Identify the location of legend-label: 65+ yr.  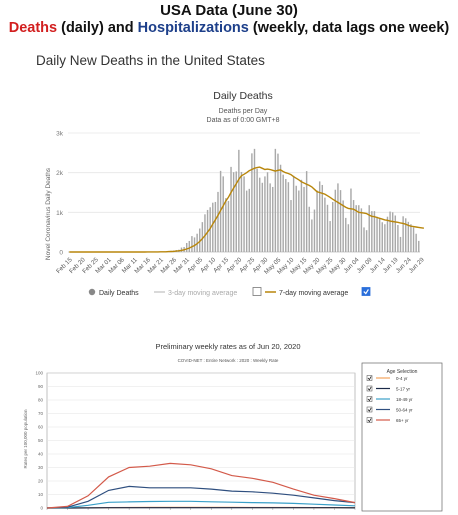
(402, 420).